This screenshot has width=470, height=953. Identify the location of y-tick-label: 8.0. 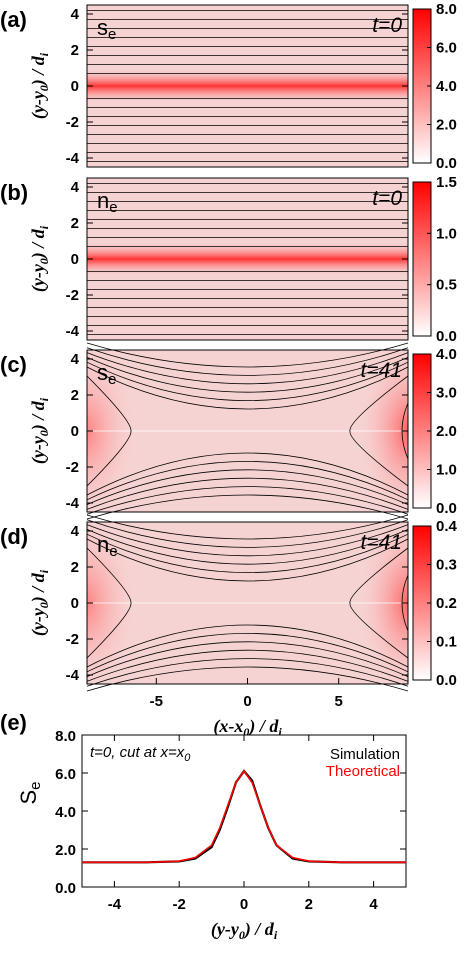
(65, 736).